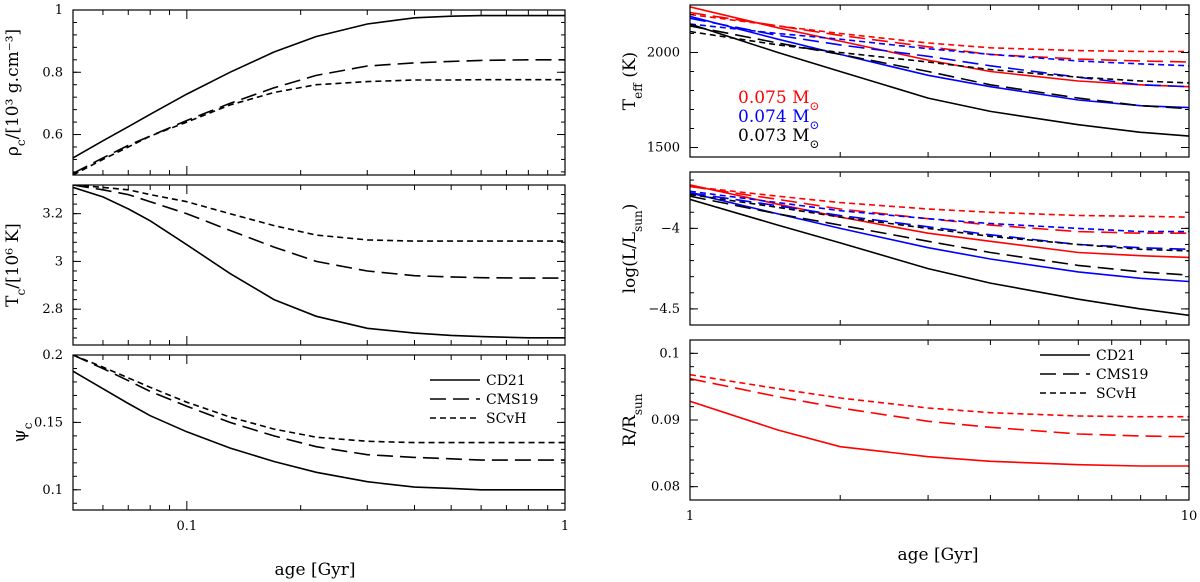 Image resolution: width=1200 pixels, height=582 pixels. What do you see at coordinates (690, 516) in the screenshot?
I see `xtick-label-radius: 1` at bounding box center [690, 516].